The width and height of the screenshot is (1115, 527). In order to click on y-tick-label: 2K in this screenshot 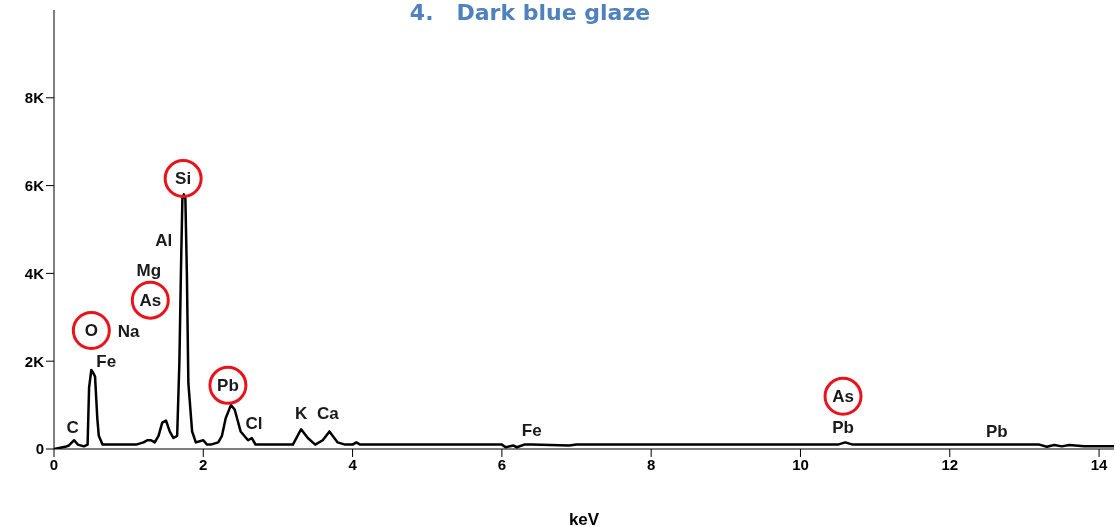, I will do `click(34, 361)`.